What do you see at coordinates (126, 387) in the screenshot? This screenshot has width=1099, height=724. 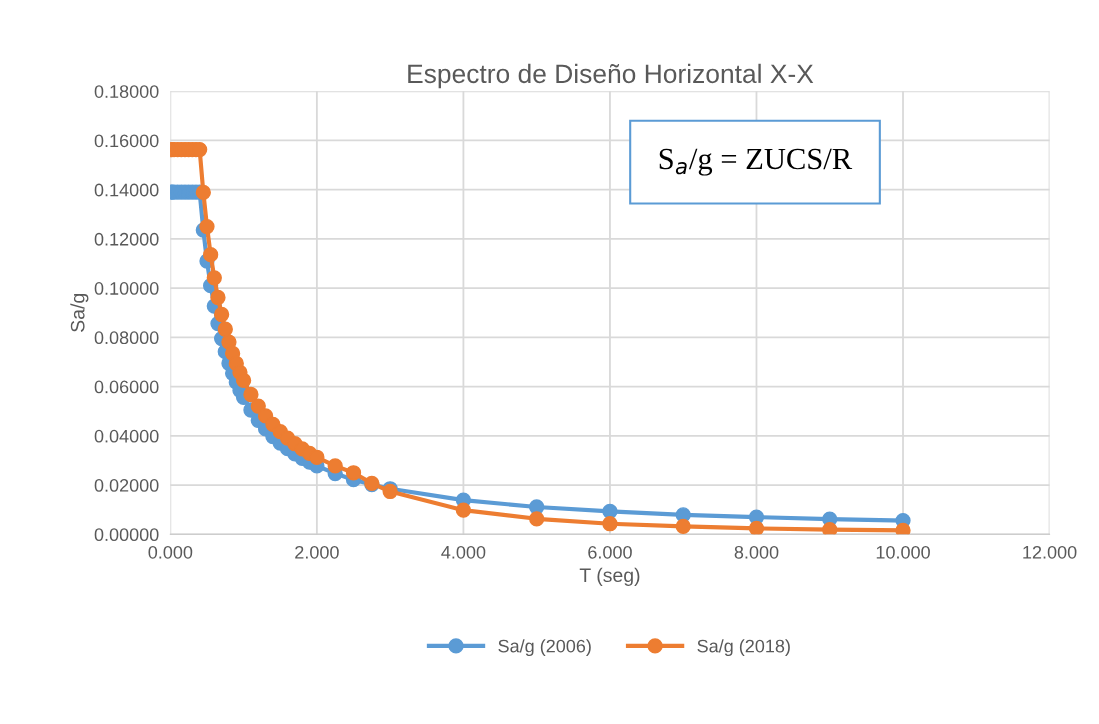 I see `y-tick-label: 0.06000` at bounding box center [126, 387].